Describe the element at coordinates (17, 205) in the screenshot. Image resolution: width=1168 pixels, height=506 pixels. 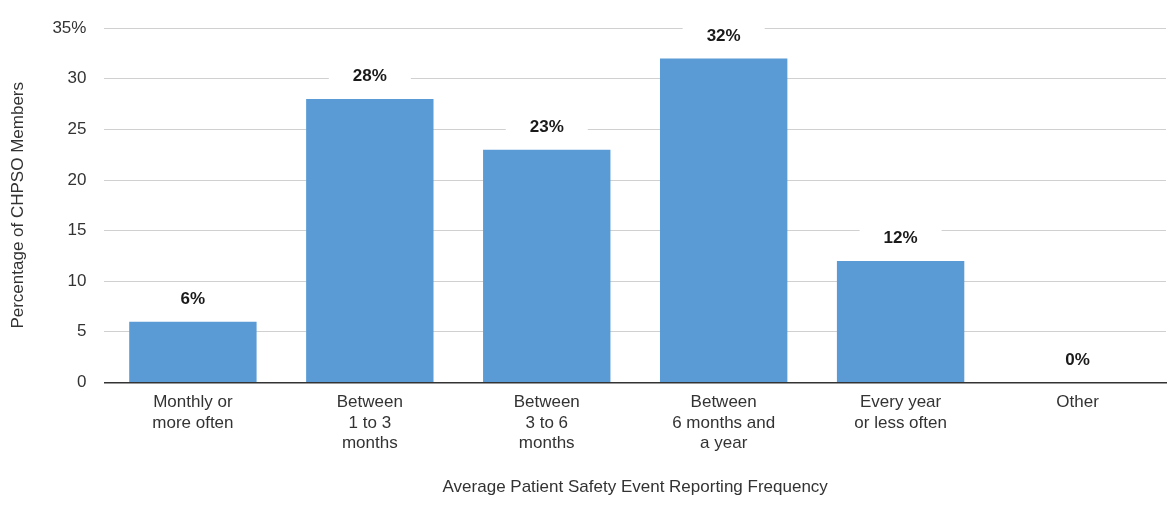
I see `y-axis-title: Percentage of CHPSO Members` at that location.